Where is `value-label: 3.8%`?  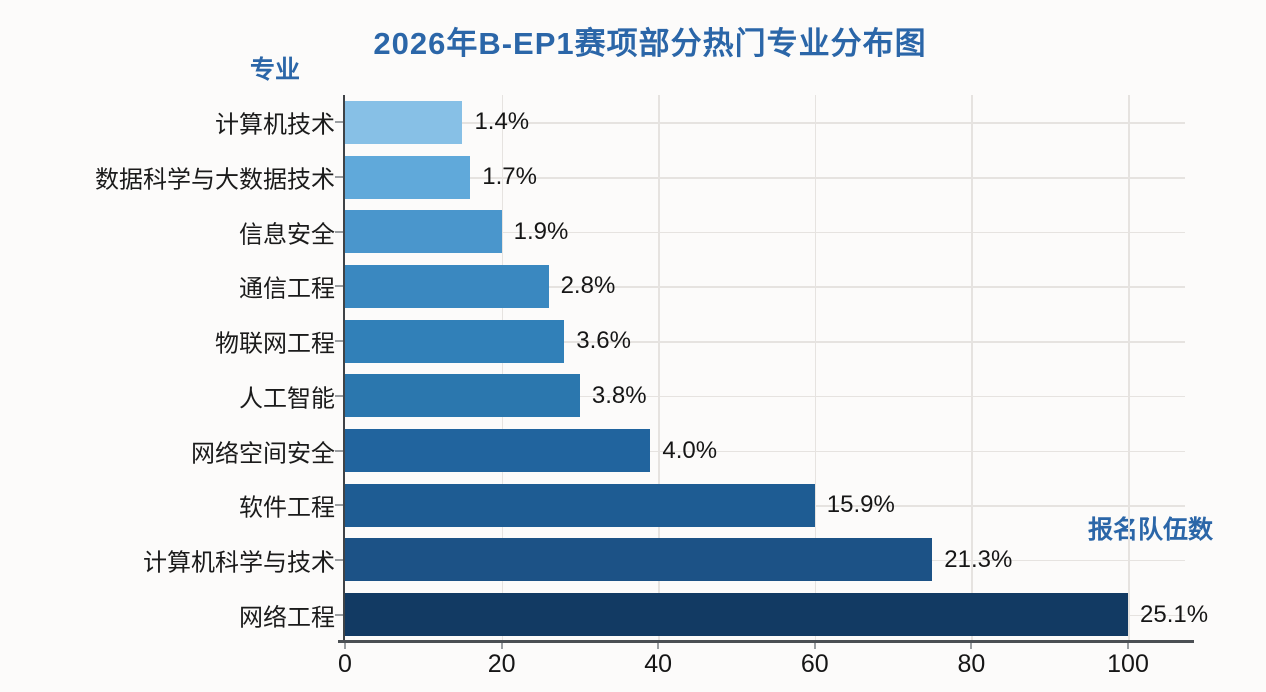
value-label: 3.8% is located at coordinates (619, 395).